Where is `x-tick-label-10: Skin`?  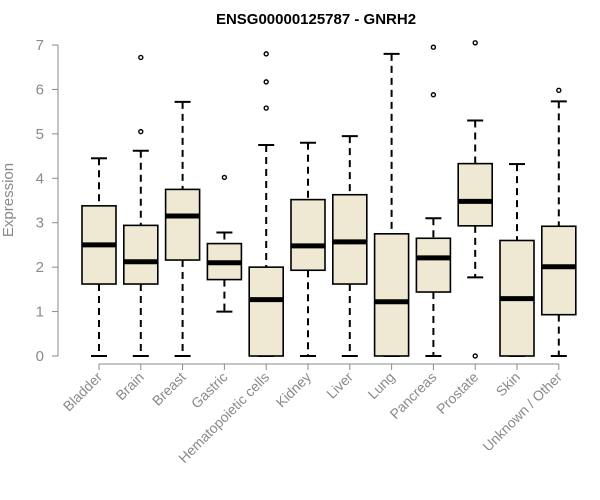
x-tick-label-10: Skin is located at coordinates (508, 384).